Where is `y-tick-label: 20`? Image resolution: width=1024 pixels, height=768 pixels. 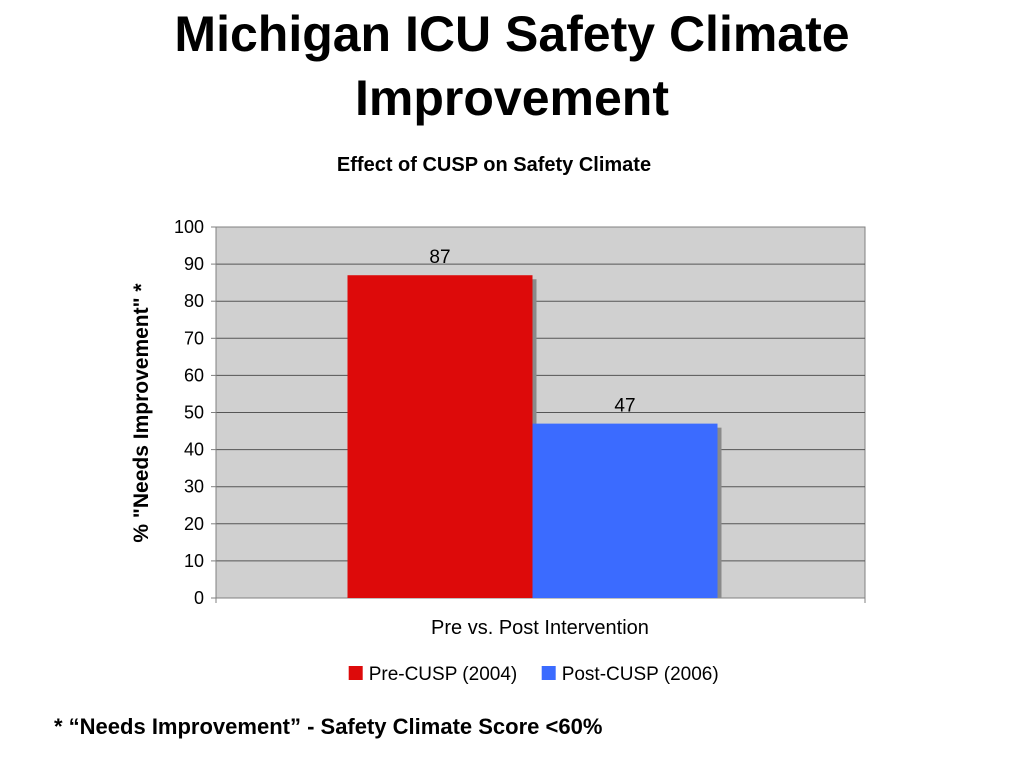 y-tick-label: 20 is located at coordinates (194, 524).